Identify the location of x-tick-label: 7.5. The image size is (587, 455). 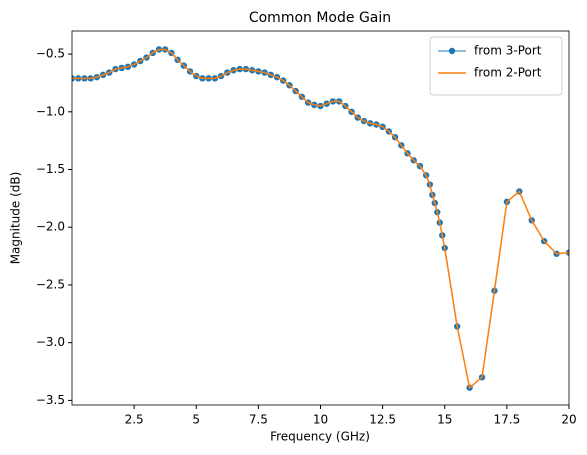
(258, 420).